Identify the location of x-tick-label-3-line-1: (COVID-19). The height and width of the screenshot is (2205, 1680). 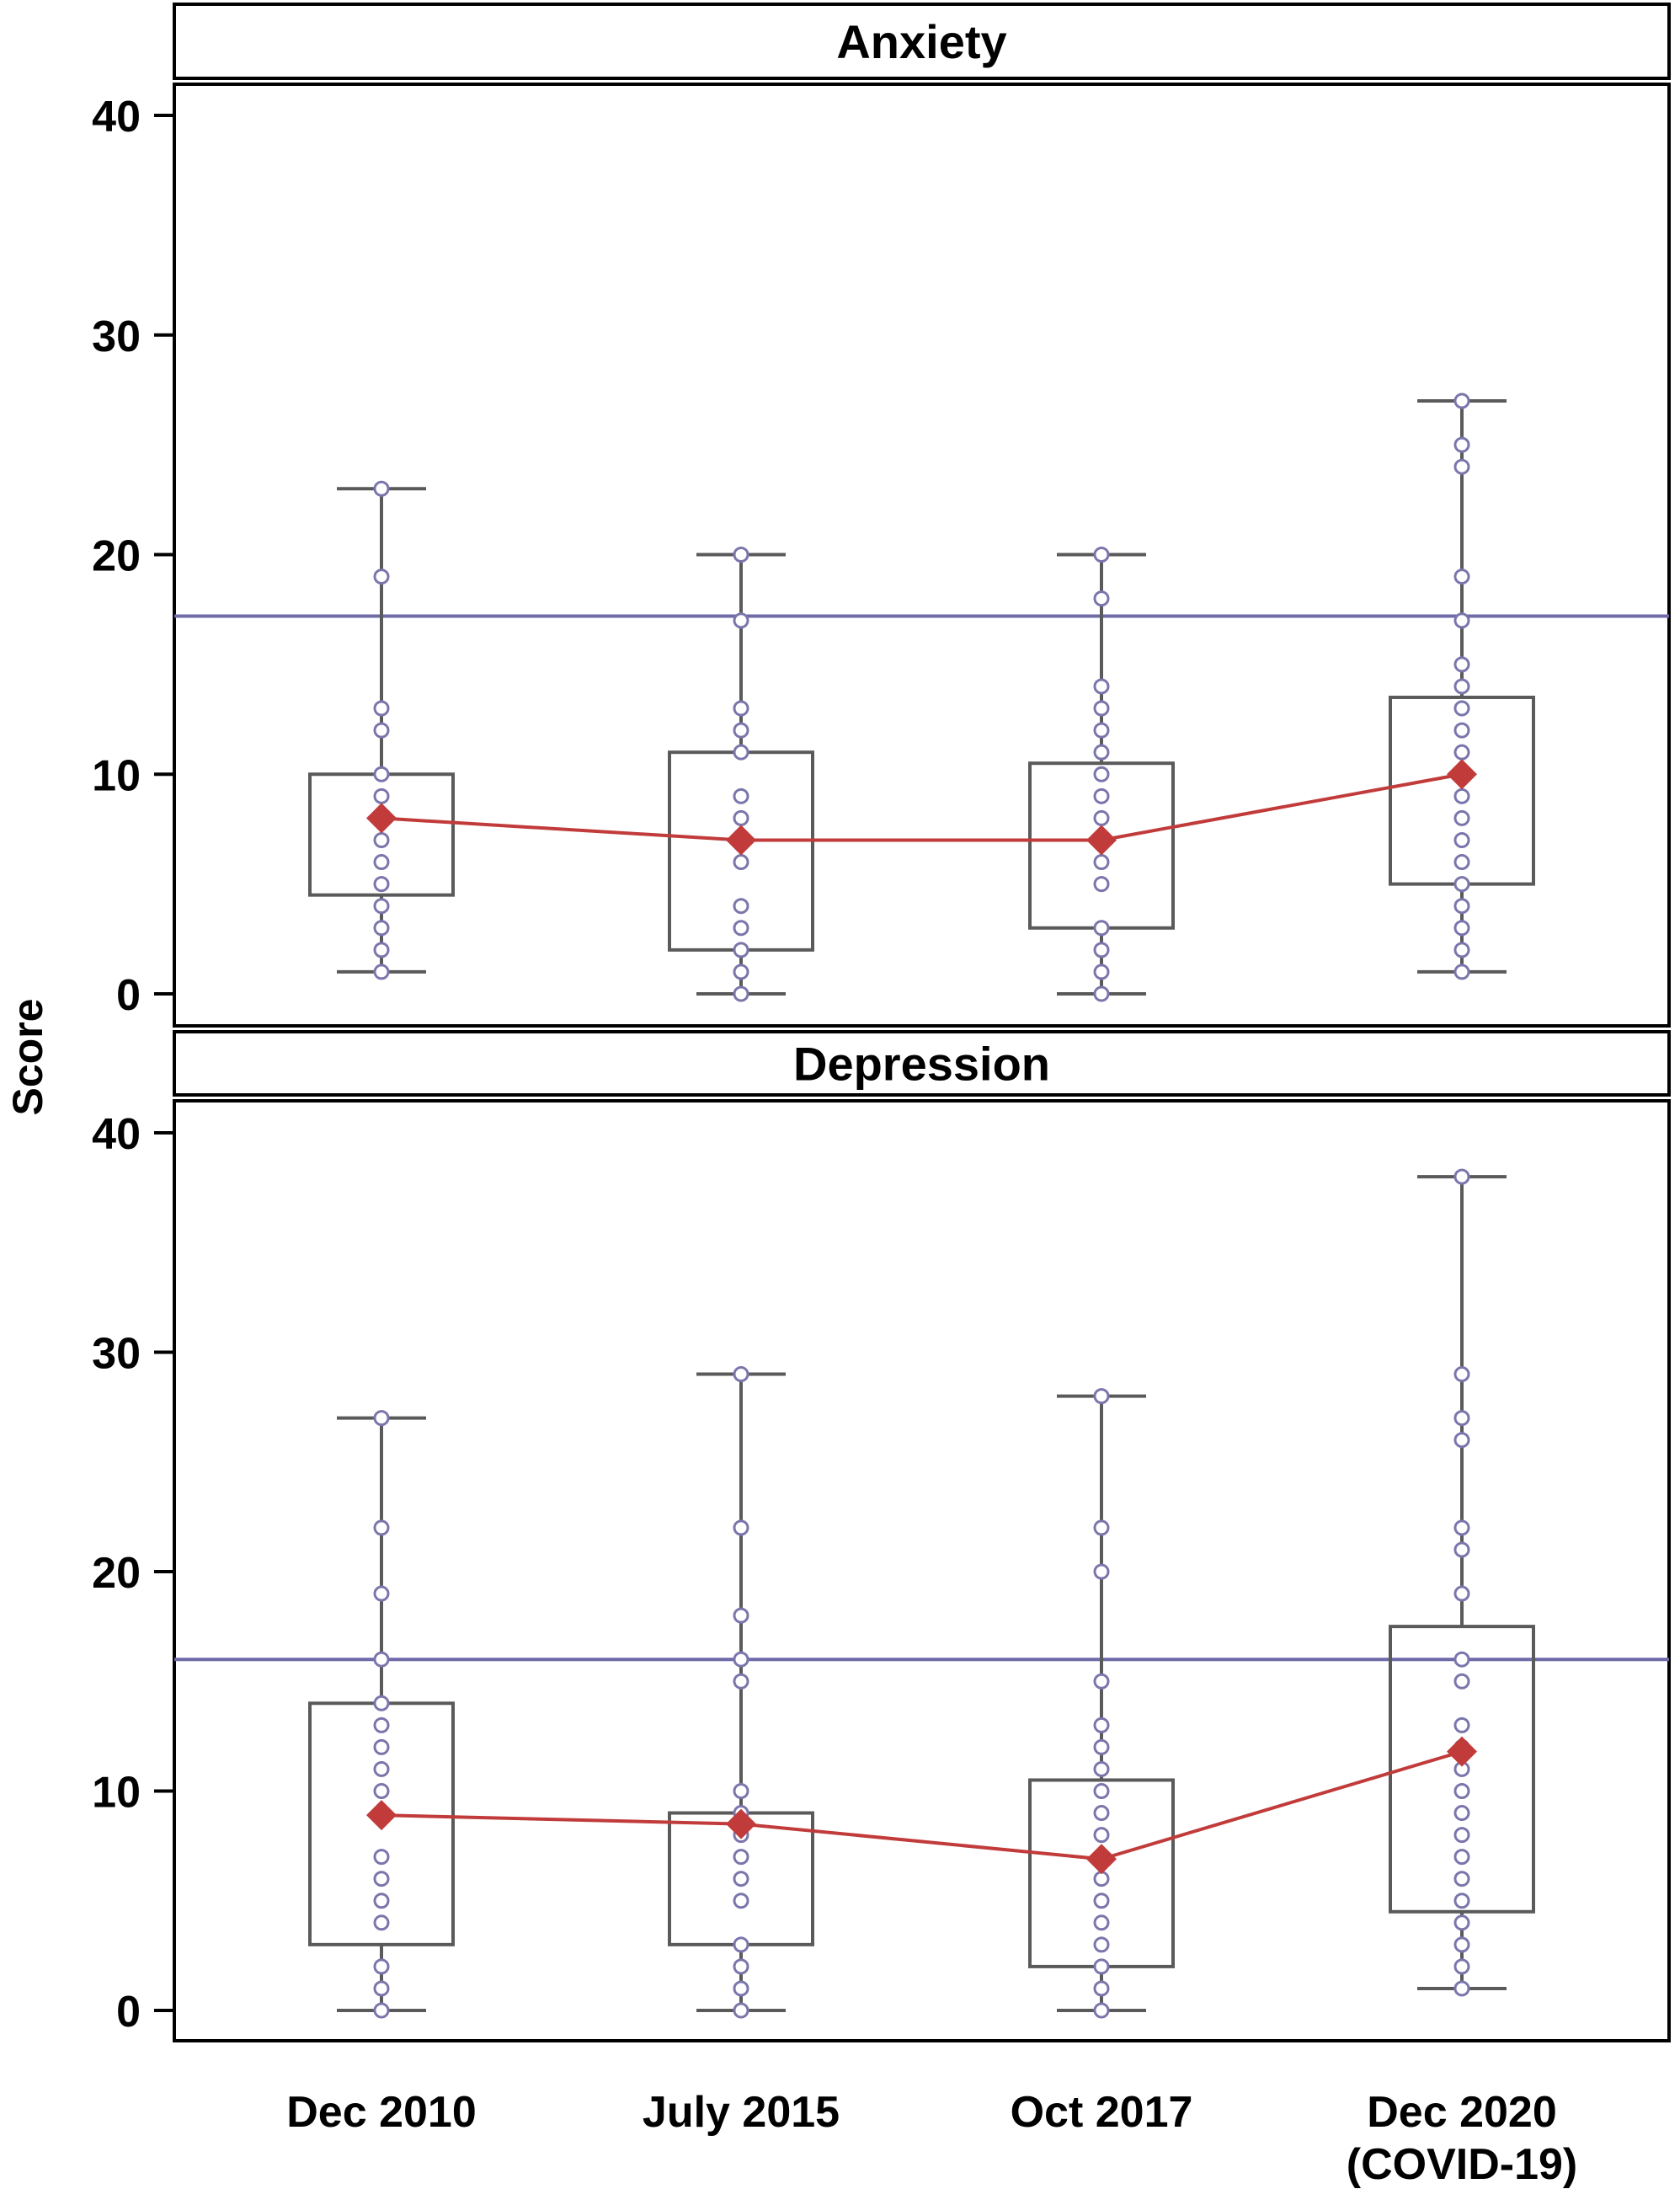
(1462, 2164).